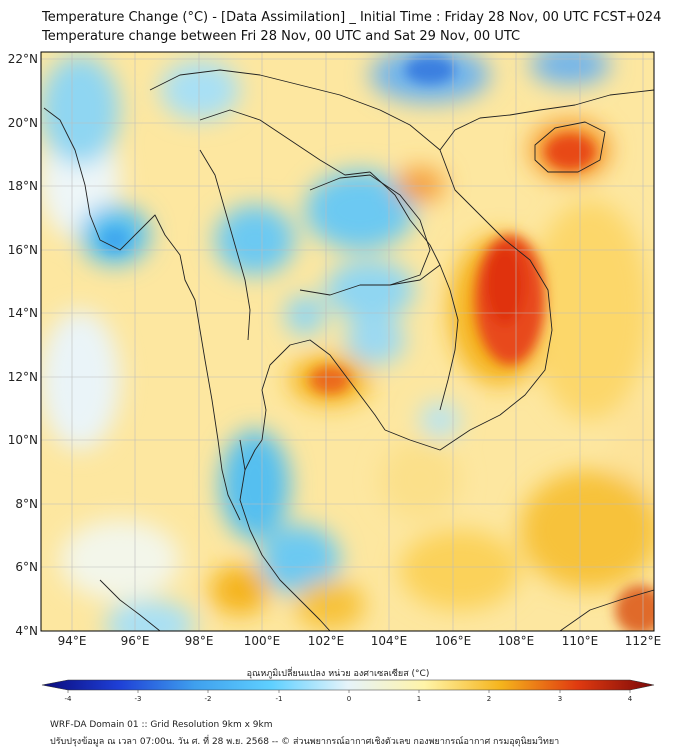 This screenshot has width=676, height=756. What do you see at coordinates (262, 641) in the screenshot?
I see `lon-label: 100°E` at bounding box center [262, 641].